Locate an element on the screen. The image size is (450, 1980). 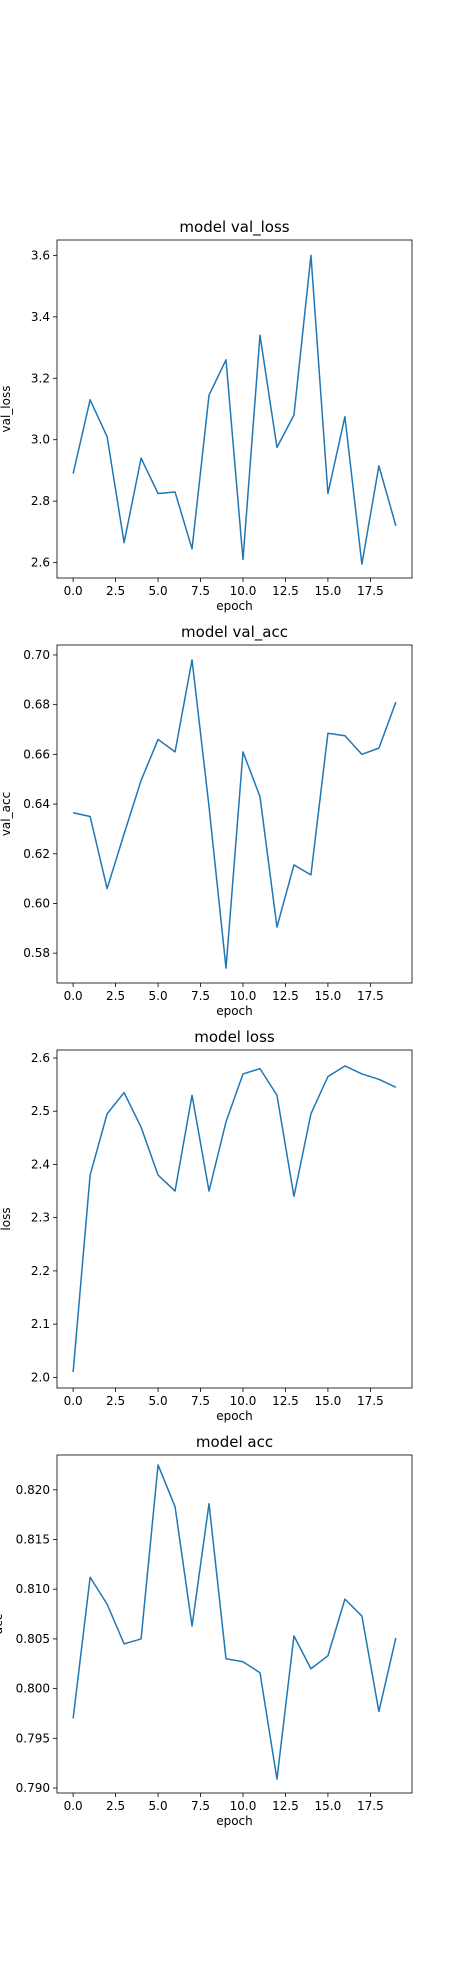
y-tick-label: 2.0 is located at coordinates (40, 1377).